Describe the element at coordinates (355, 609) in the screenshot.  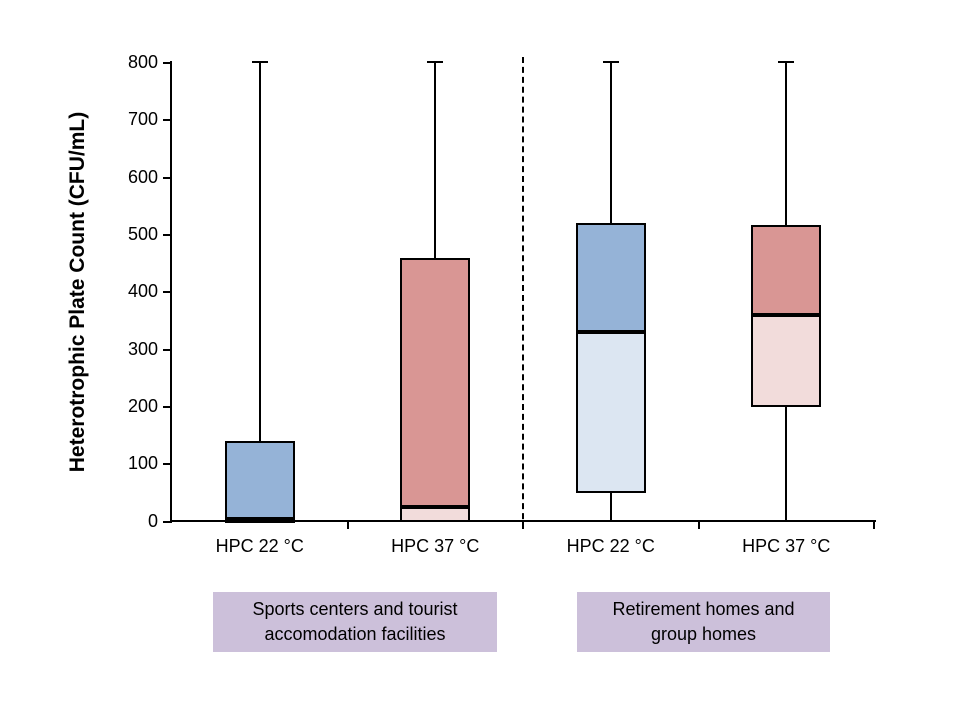
I see `group-label-line: Sports centers and tourist` at that location.